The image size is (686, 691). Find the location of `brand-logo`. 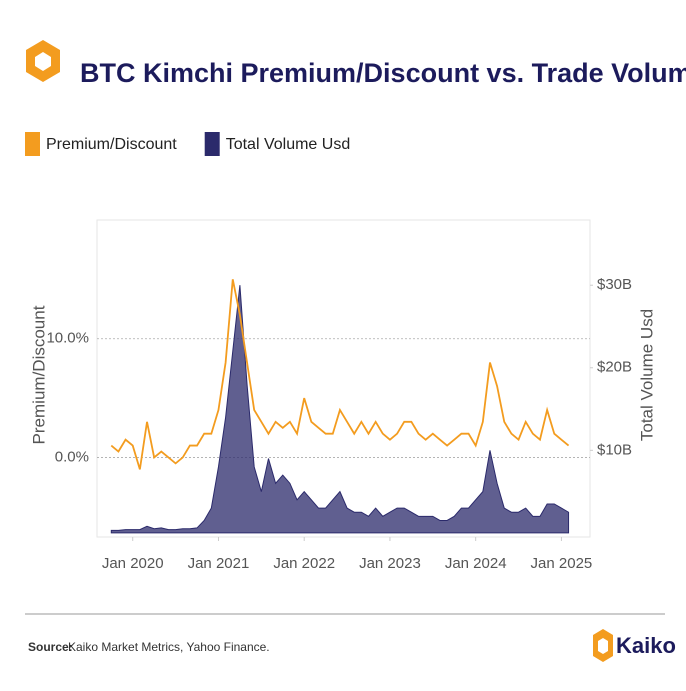

brand-logo is located at coordinates (603, 645).